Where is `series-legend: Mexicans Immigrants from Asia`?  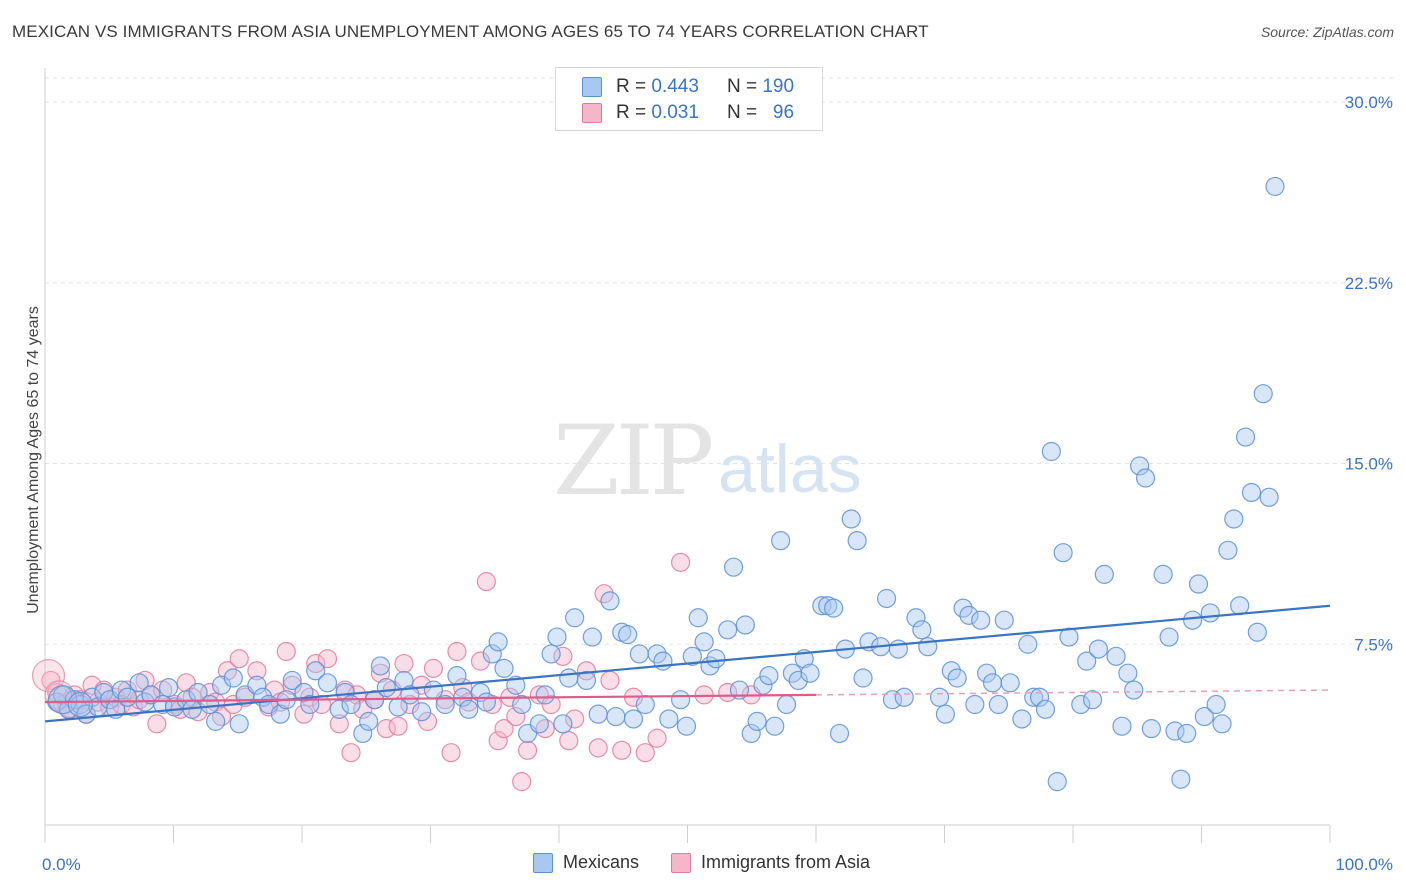 series-legend: Mexicans Immigrants from Asia is located at coordinates (717, 862).